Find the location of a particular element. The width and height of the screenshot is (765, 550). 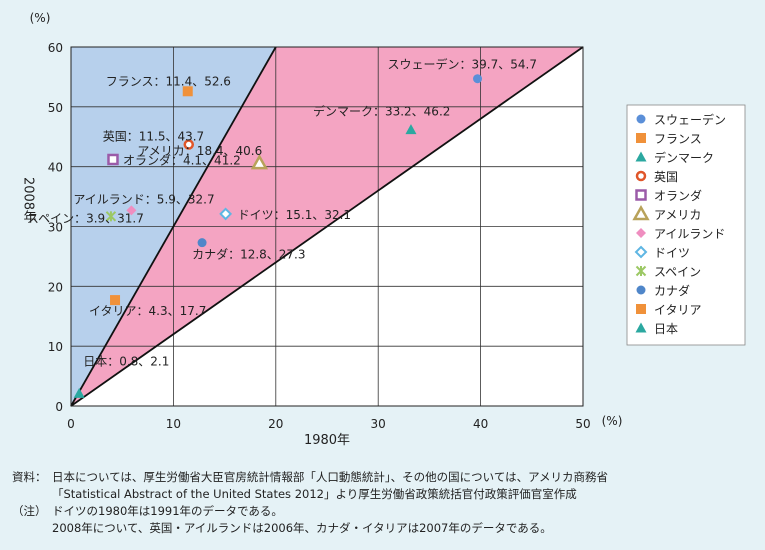

y-axis-label: 2008年 is located at coordinates (29, 200).